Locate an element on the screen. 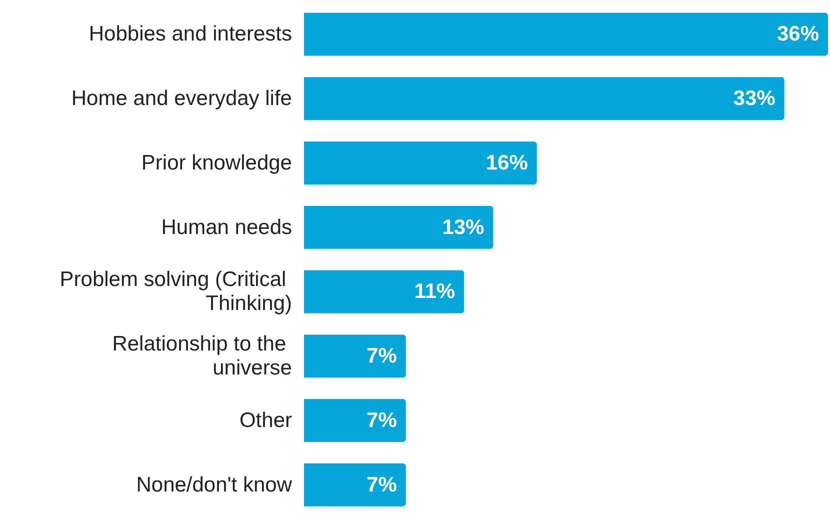  data-label: 33% is located at coordinates (754, 98).